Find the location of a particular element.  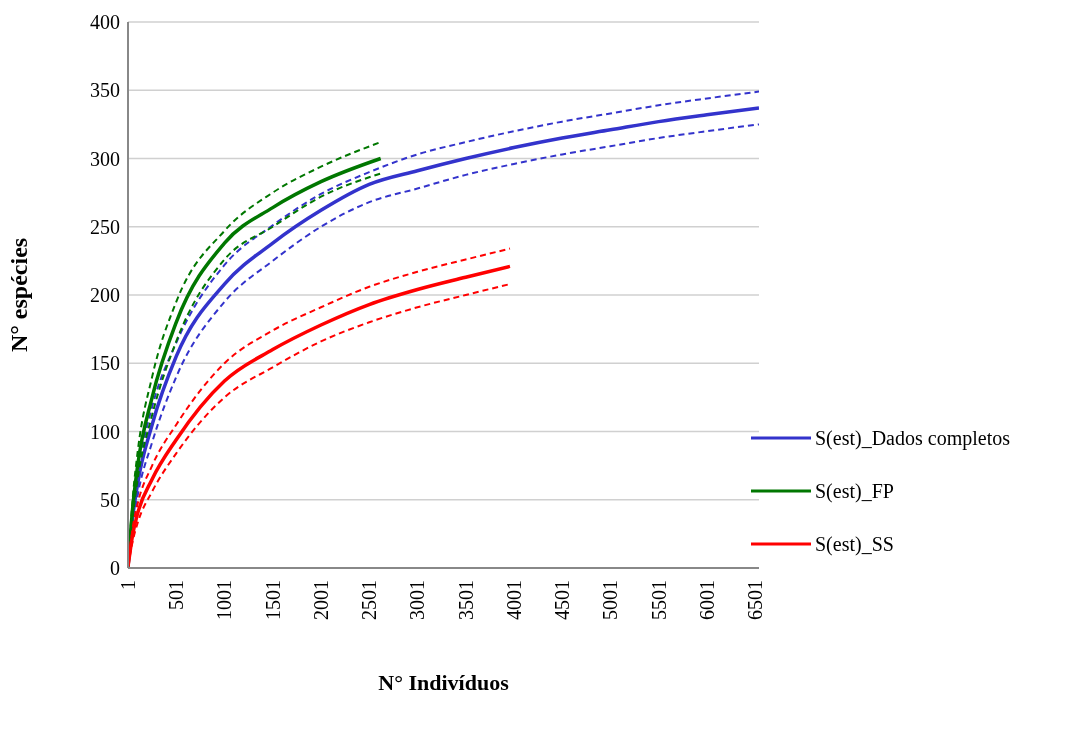

x-tick-label: 1001 is located at coordinates (224, 600).